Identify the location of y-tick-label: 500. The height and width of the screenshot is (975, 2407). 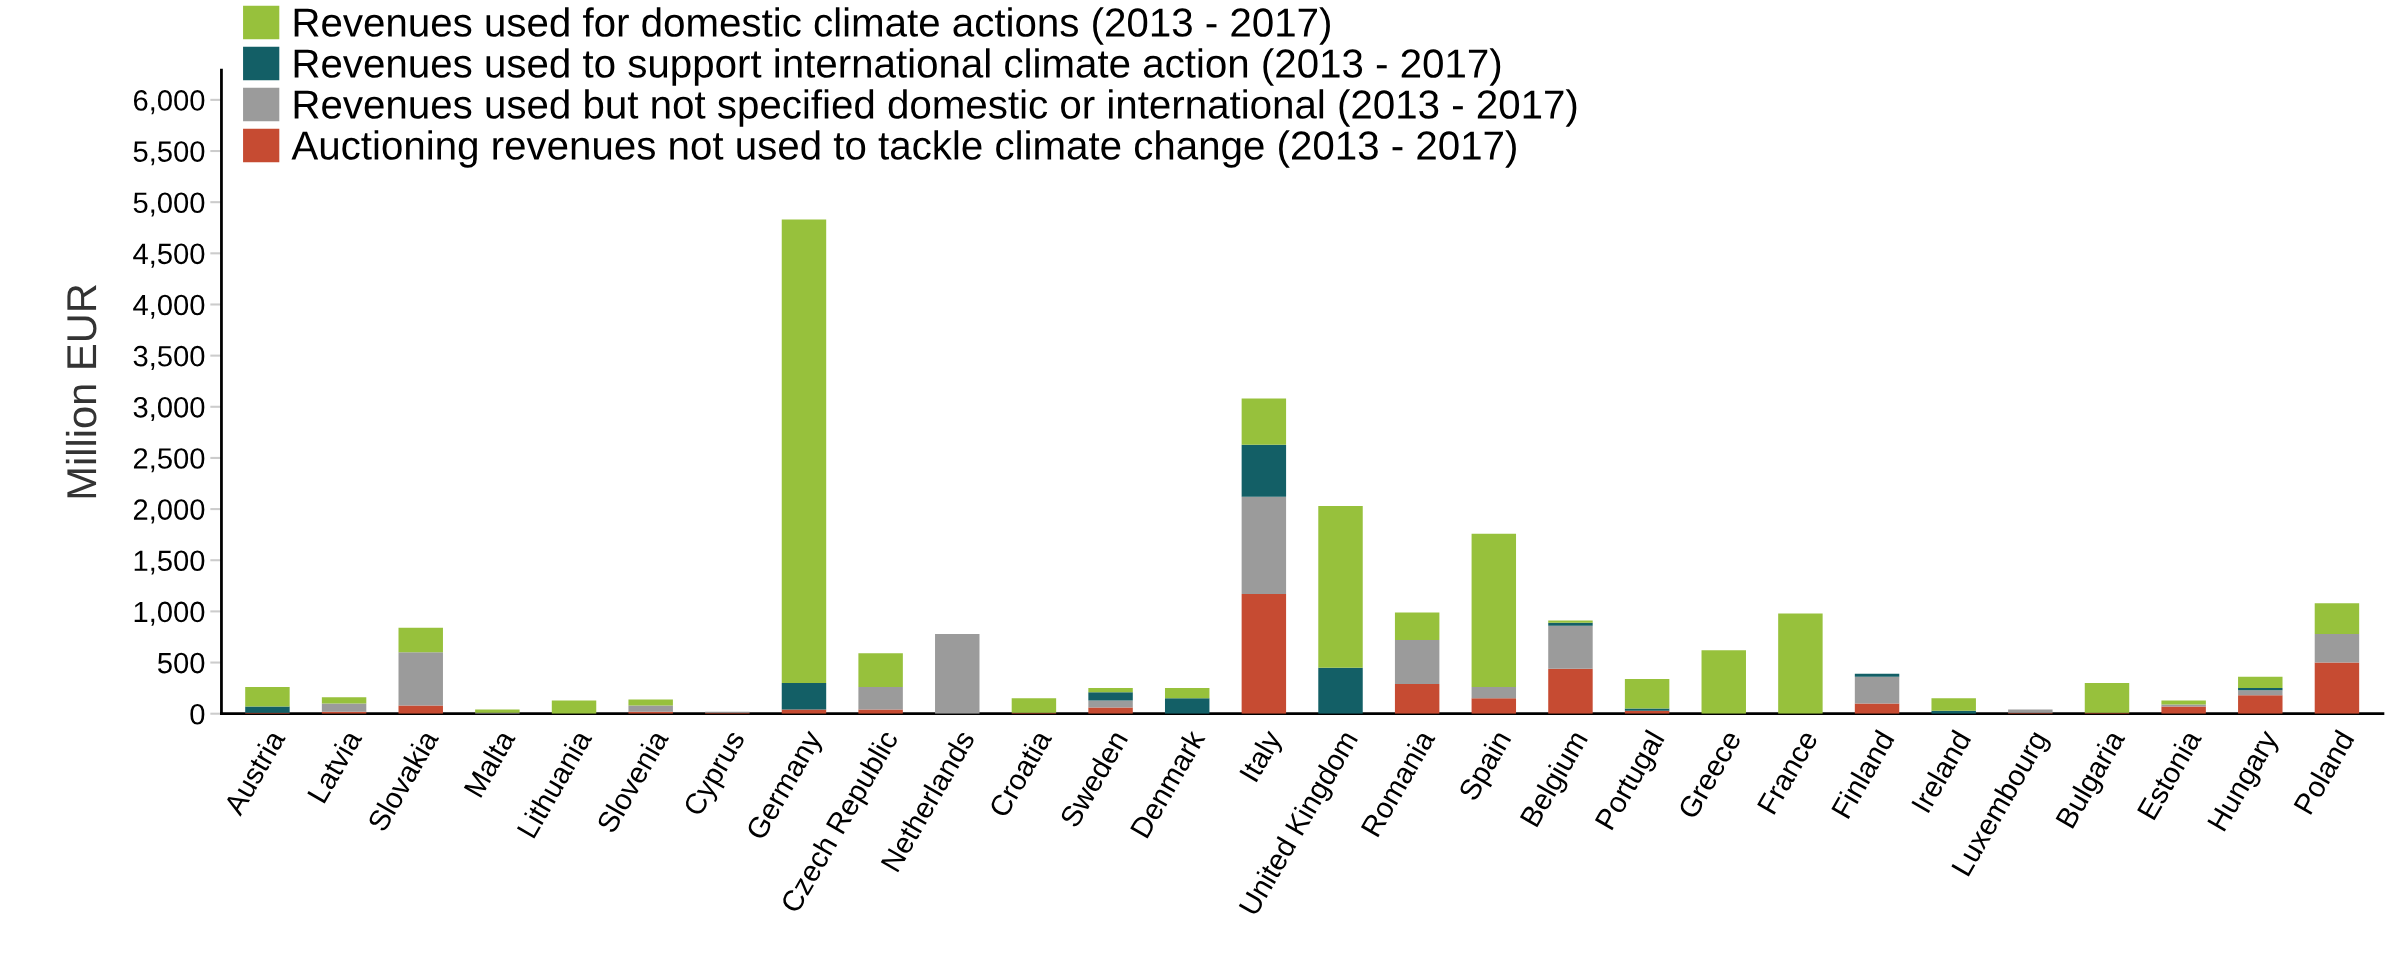
(181, 663).